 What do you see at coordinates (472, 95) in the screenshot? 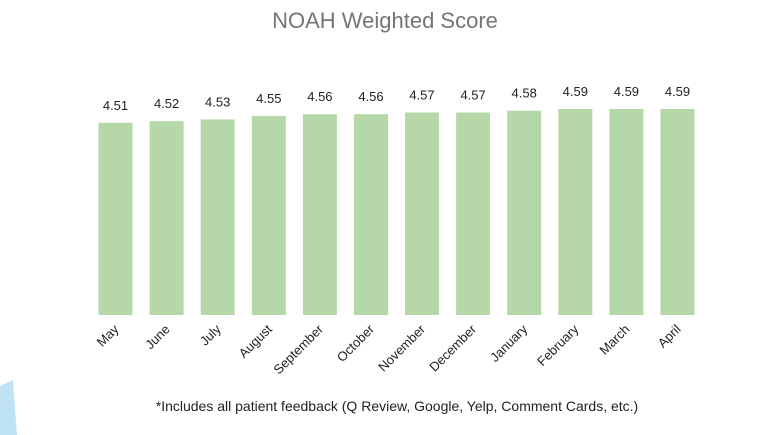
I see `data-label-december: 4.57` at bounding box center [472, 95].